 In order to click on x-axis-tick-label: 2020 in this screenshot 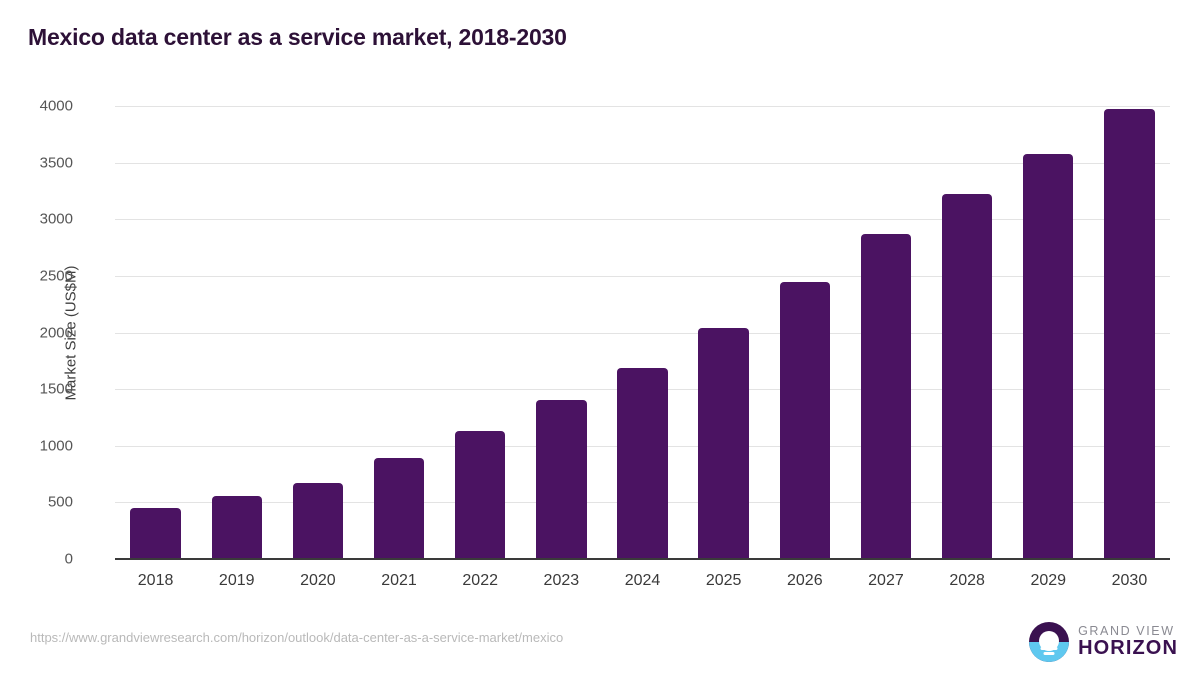, I will do `click(318, 580)`.